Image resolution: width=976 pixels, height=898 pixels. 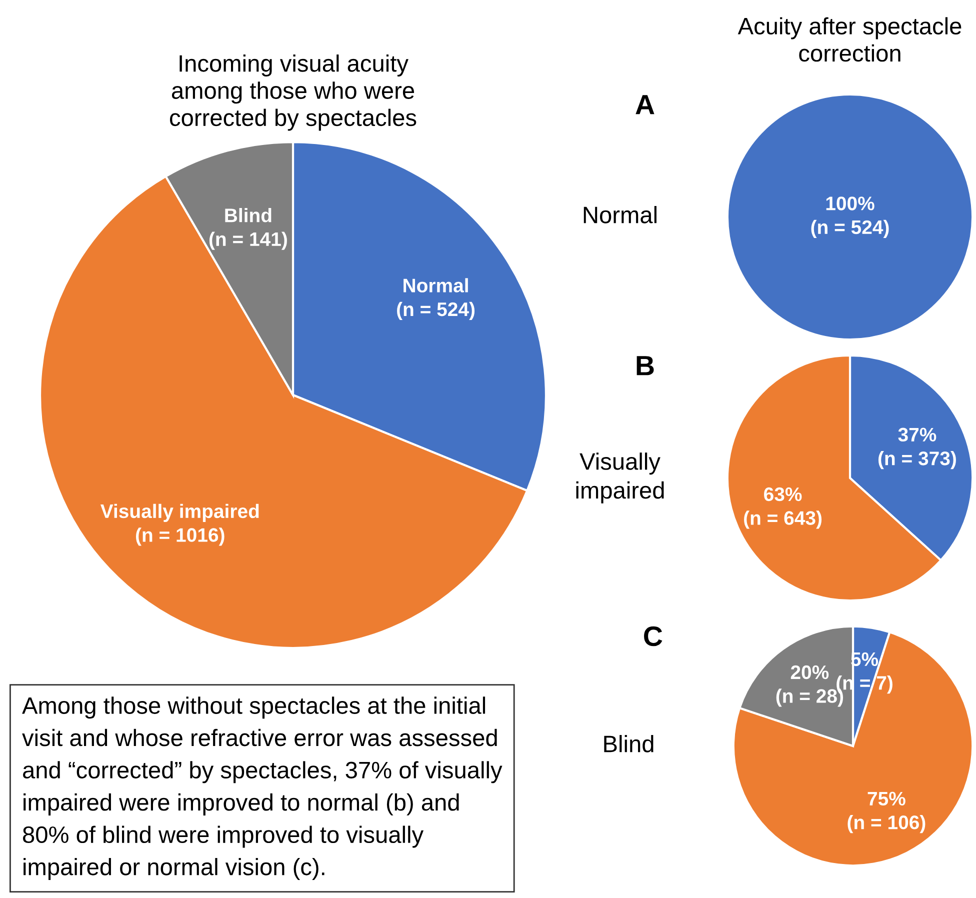 What do you see at coordinates (436, 311) in the screenshot?
I see `data-label: (n = 524)` at bounding box center [436, 311].